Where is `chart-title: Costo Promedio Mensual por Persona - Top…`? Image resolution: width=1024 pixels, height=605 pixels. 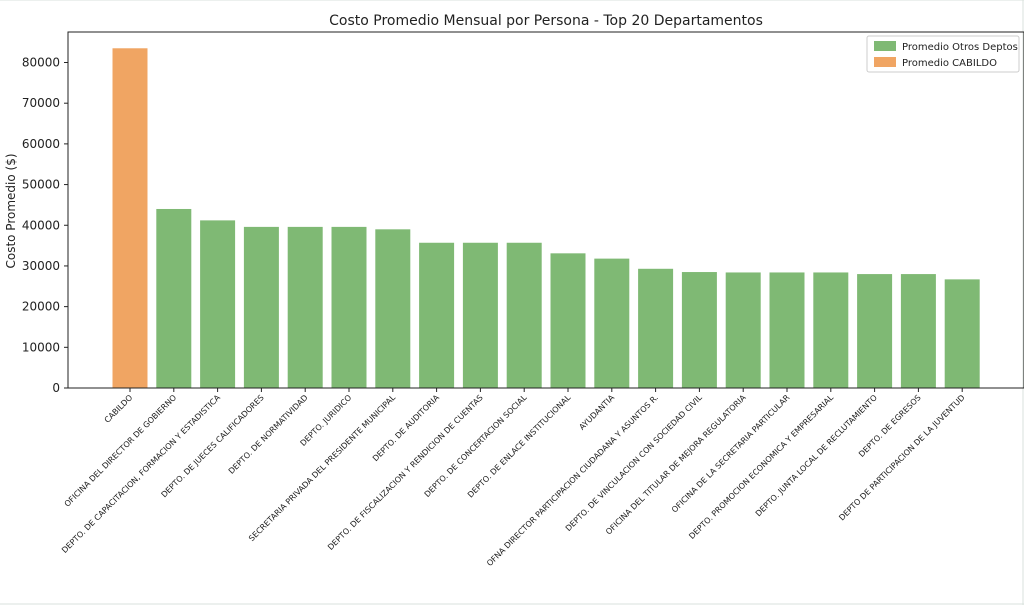
chart-title: Costo Promedio Mensual por Persona - Top… is located at coordinates (546, 21).